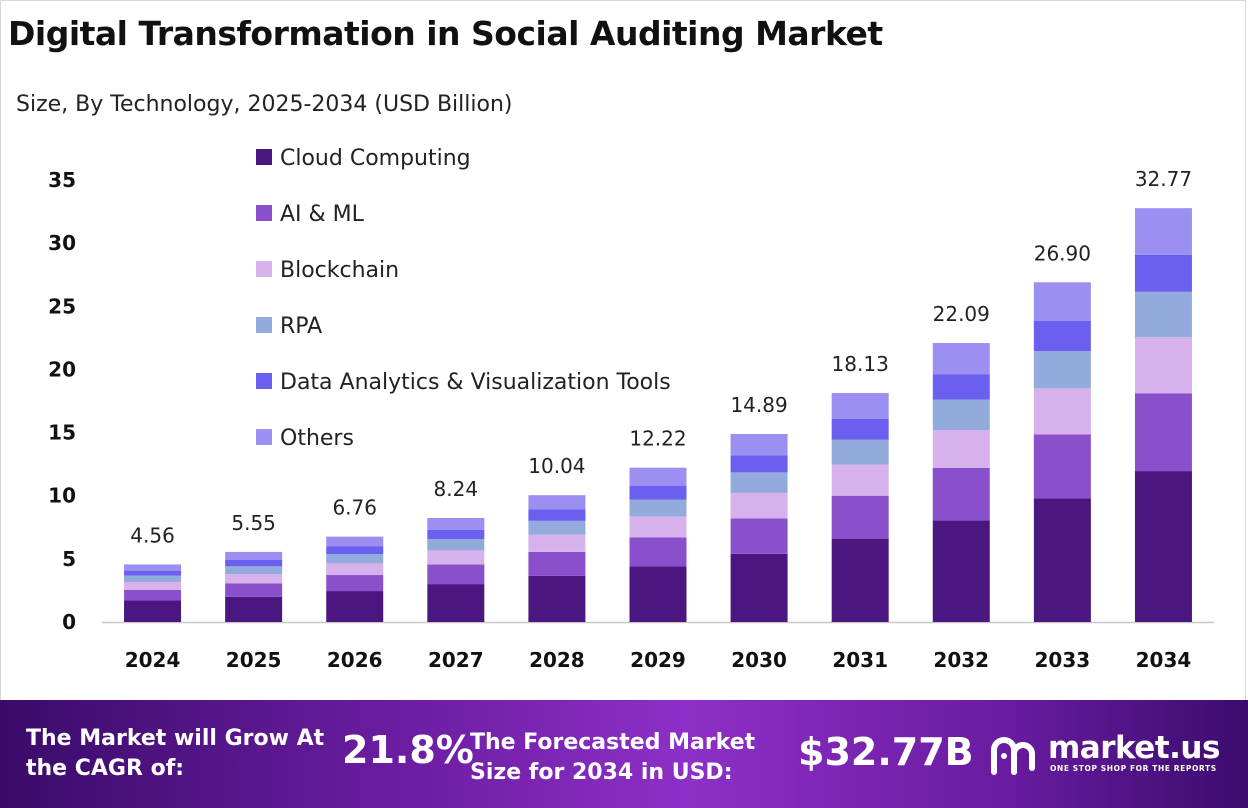 The width and height of the screenshot is (1248, 808). Describe the element at coordinates (1013, 756) in the screenshot. I see `market-us-logo-icon` at that location.